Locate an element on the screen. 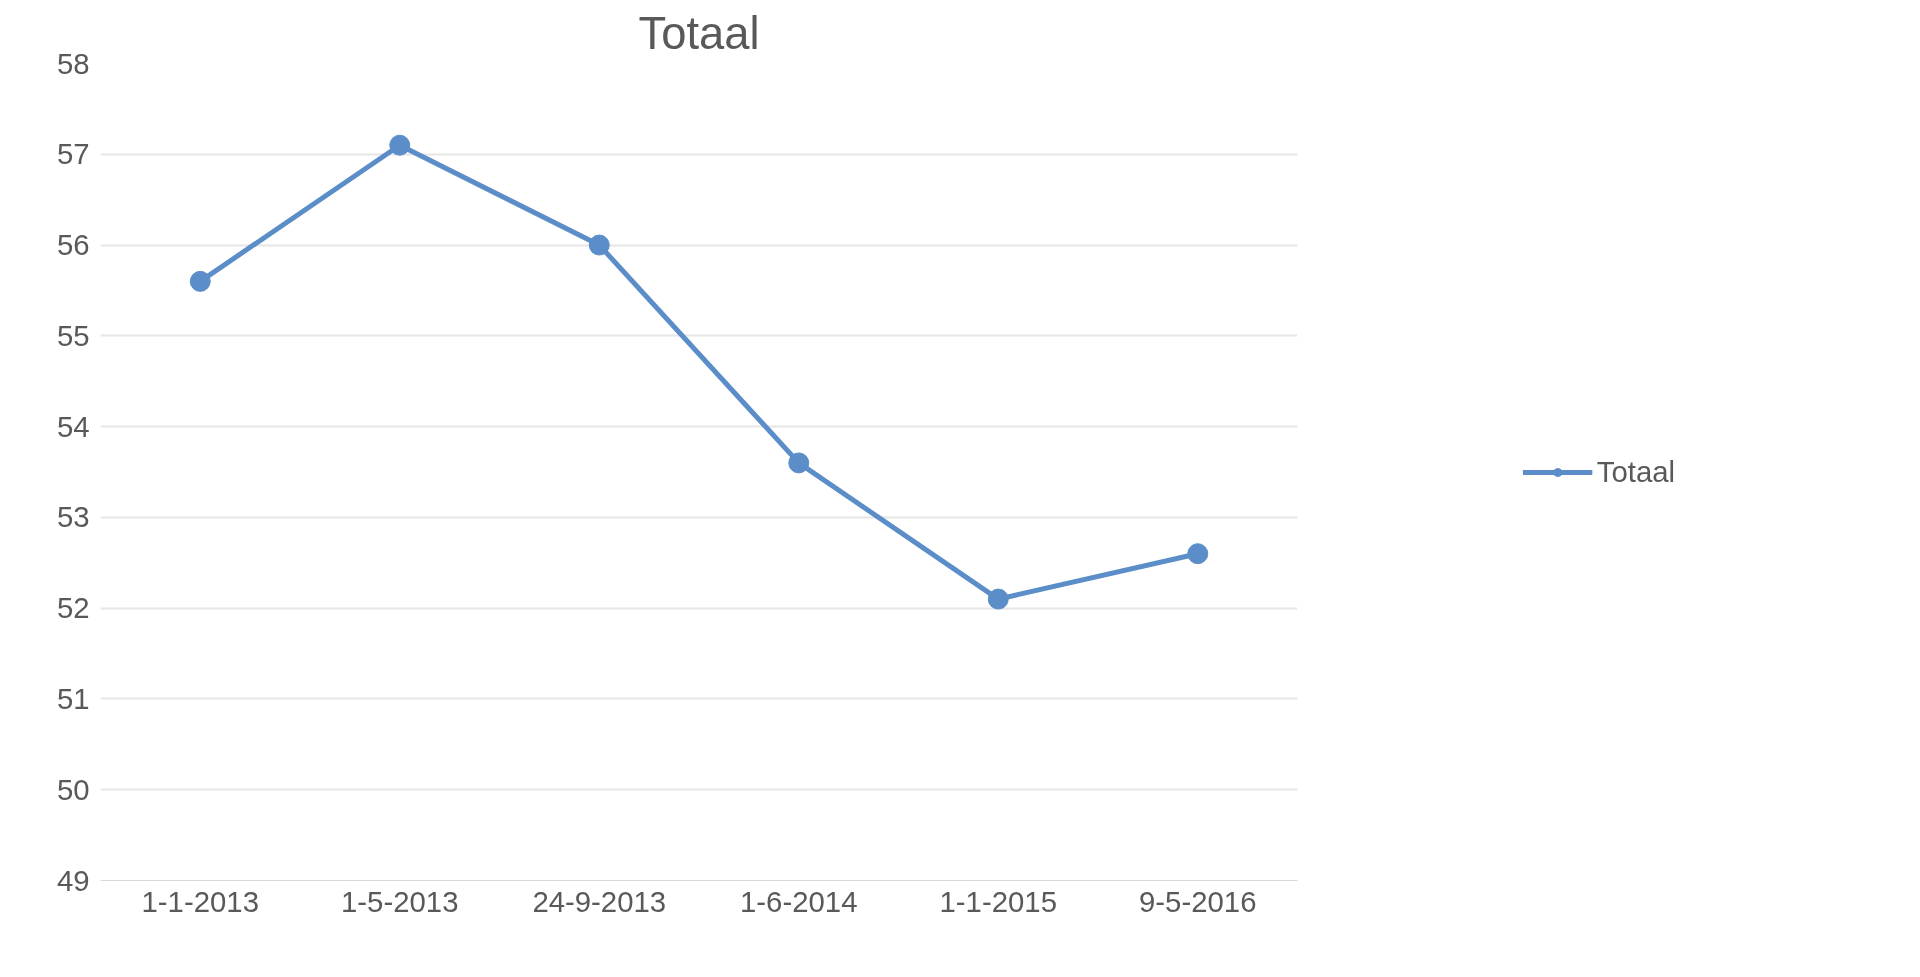 The image size is (1920, 977). x-tick-label: 24-9-2013 is located at coordinates (599, 901).